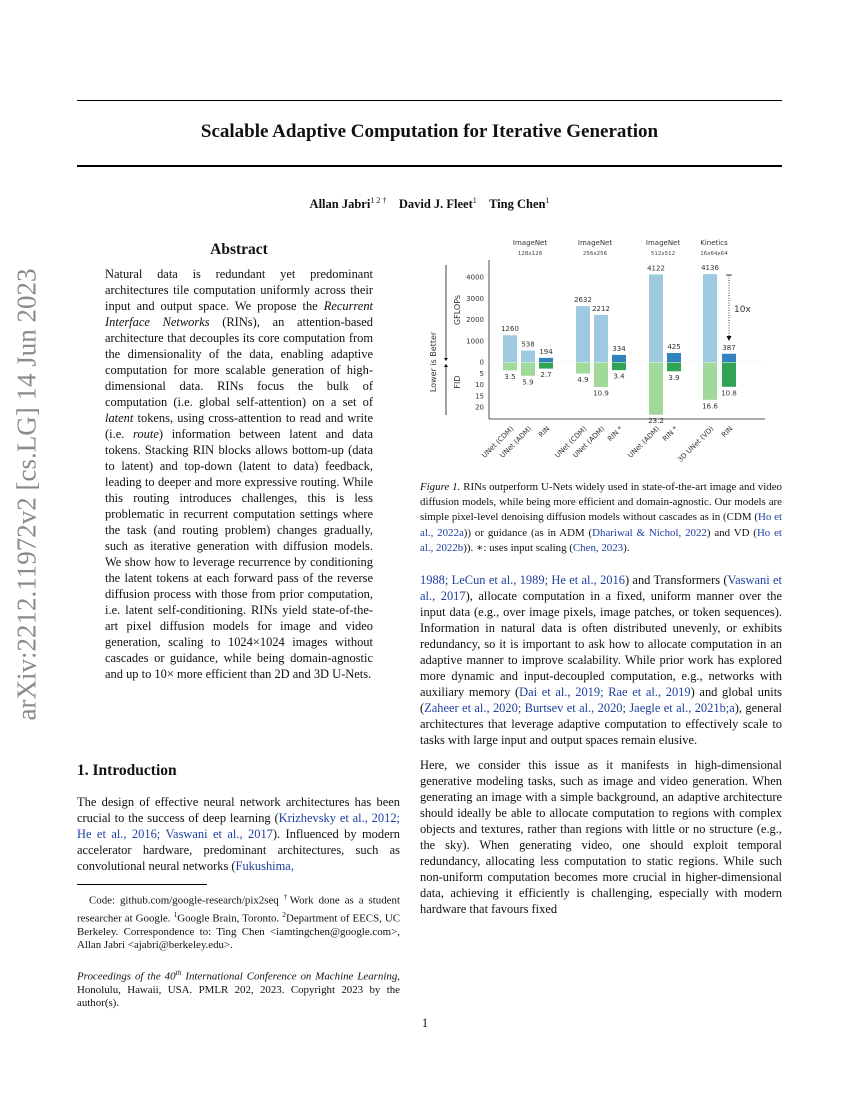 This screenshot has width=850, height=1100. What do you see at coordinates (239, 249) in the screenshot?
I see `abstract-heading: Abstract` at bounding box center [239, 249].